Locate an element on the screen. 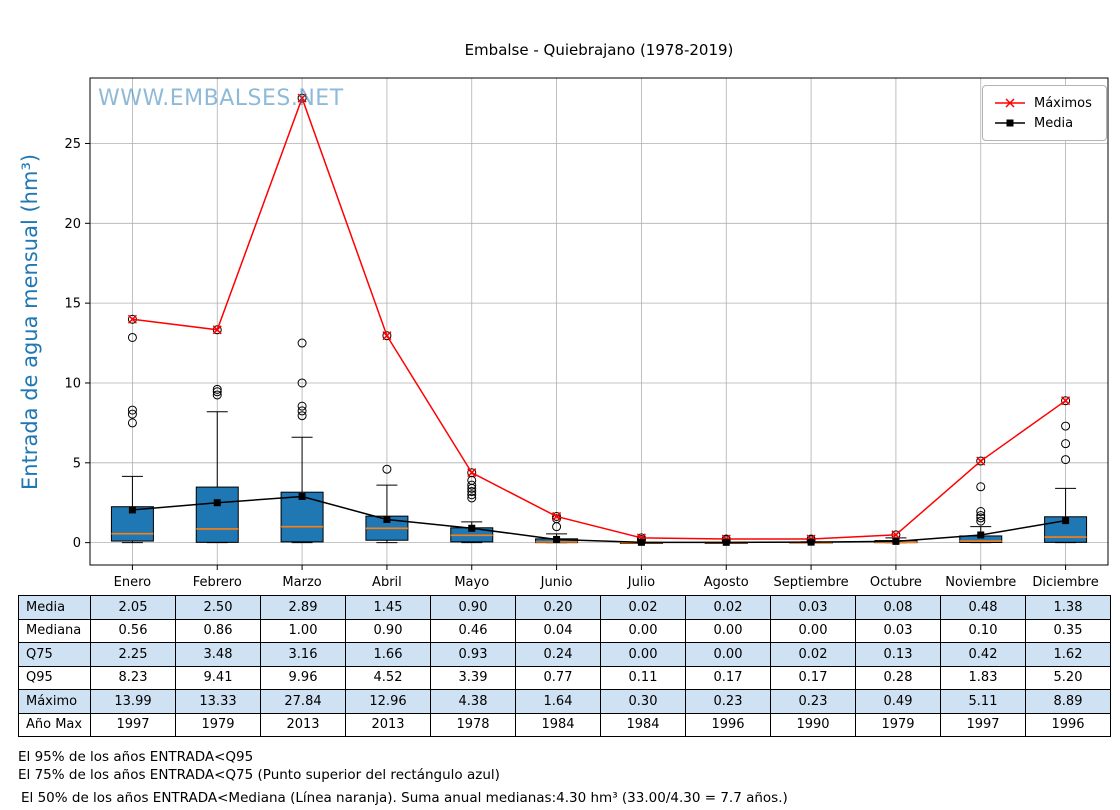 This screenshot has width=1120, height=810. svg-text: Octubre is located at coordinates (896, 582).